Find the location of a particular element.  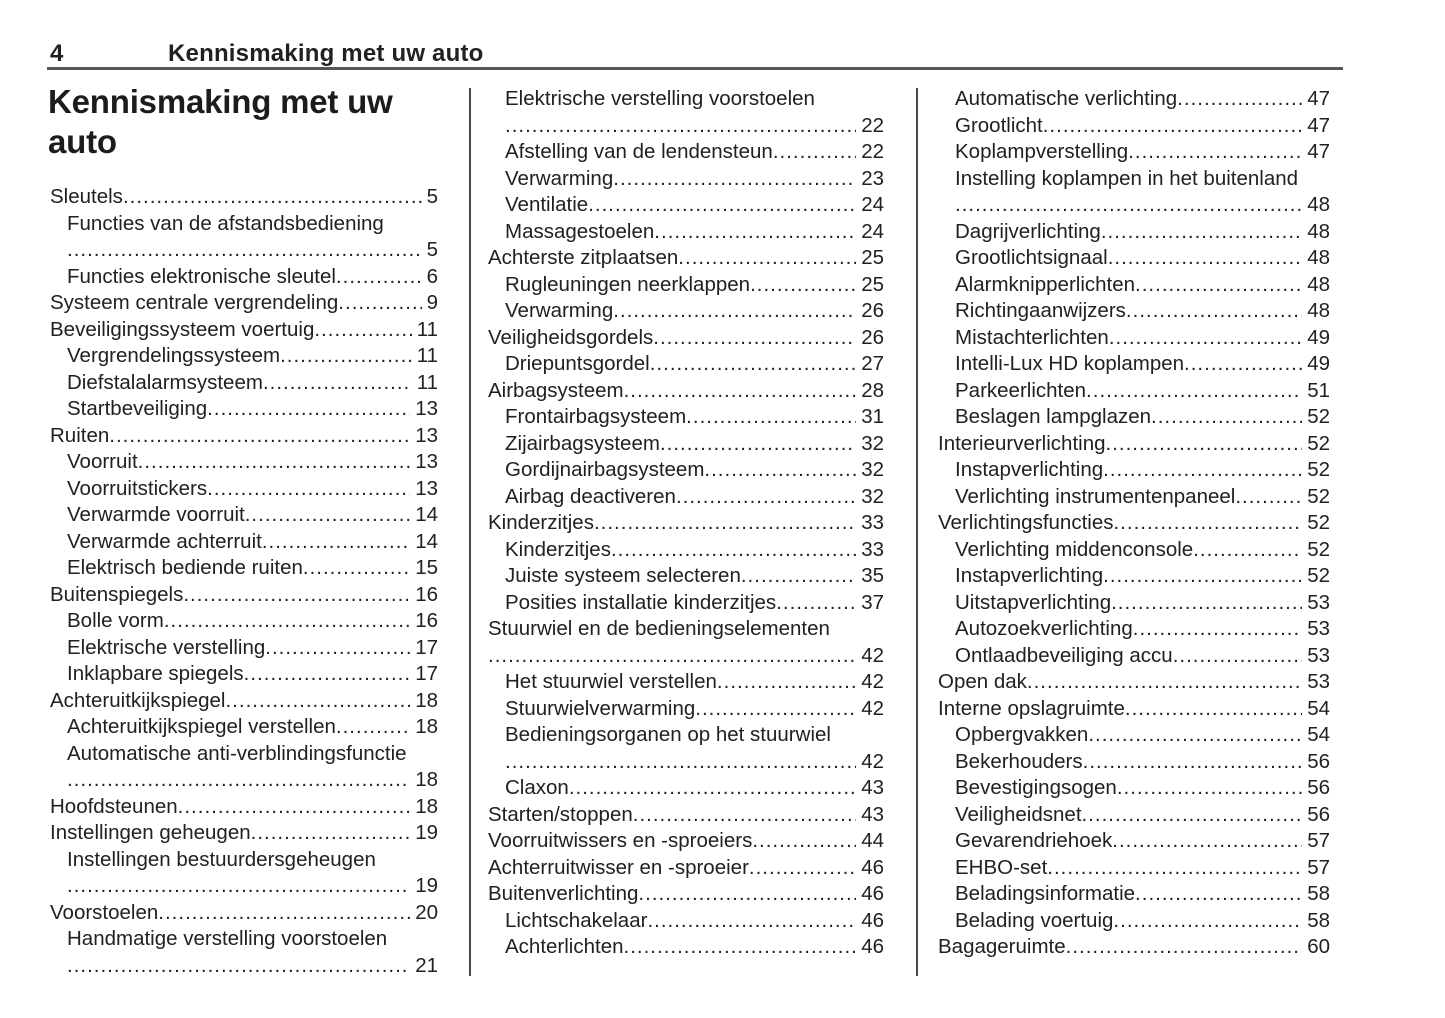

toc-entry-label: Automatische anti-verblindingsfunctie is located at coordinates (237, 753).